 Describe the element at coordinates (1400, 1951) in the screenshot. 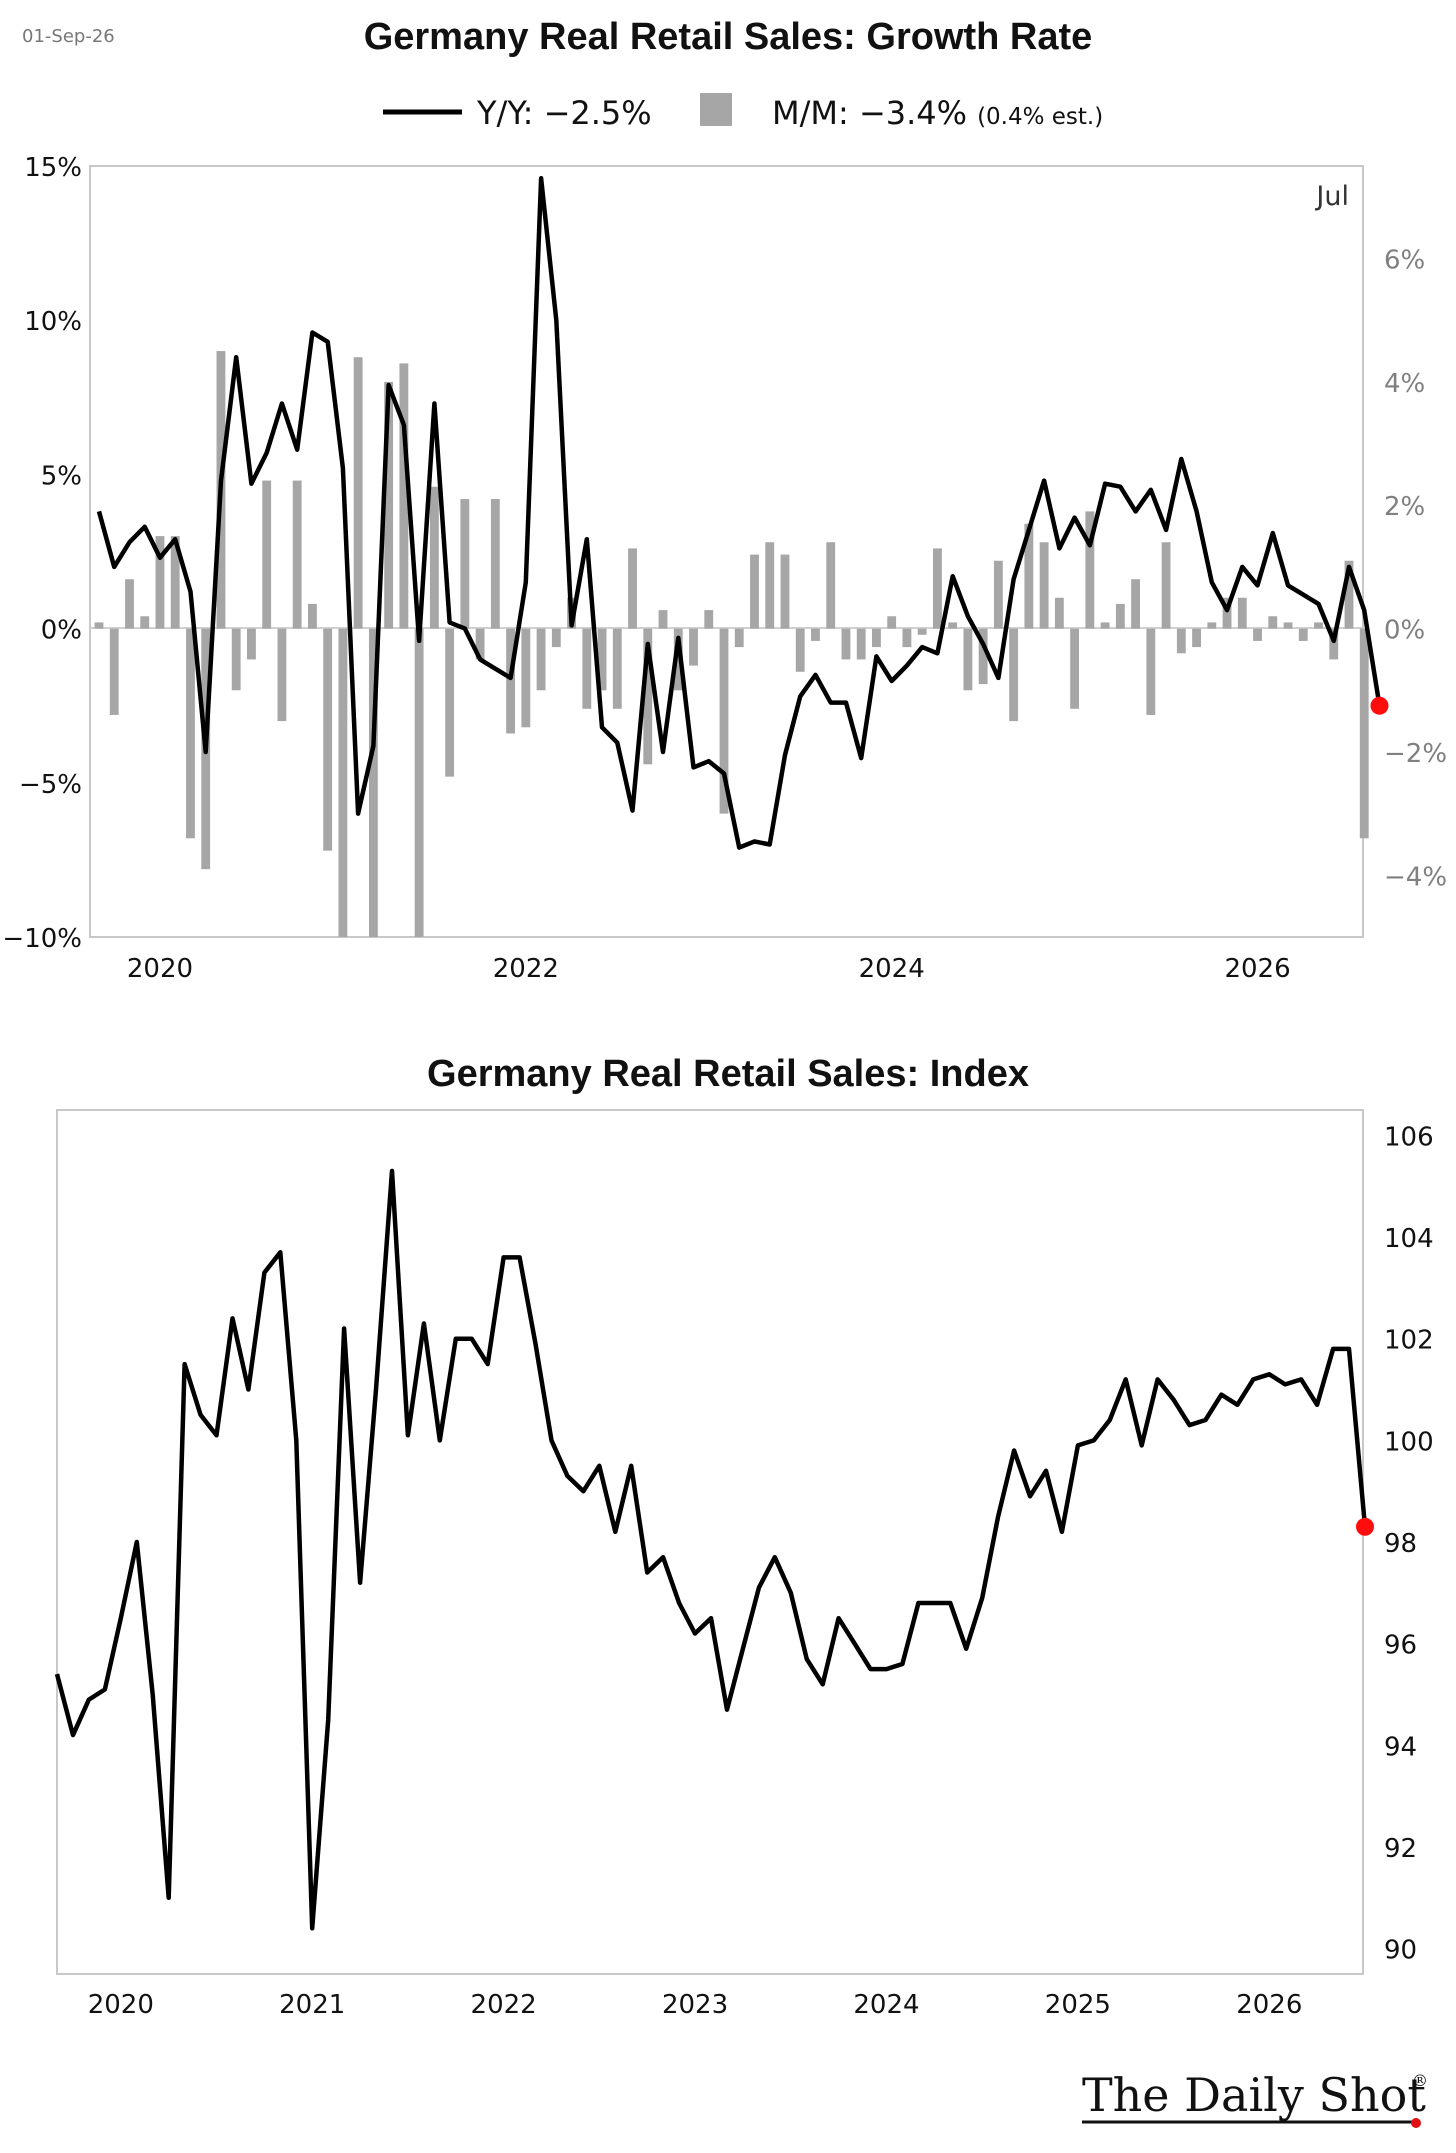

I see `y-tick-label-right: 90` at that location.